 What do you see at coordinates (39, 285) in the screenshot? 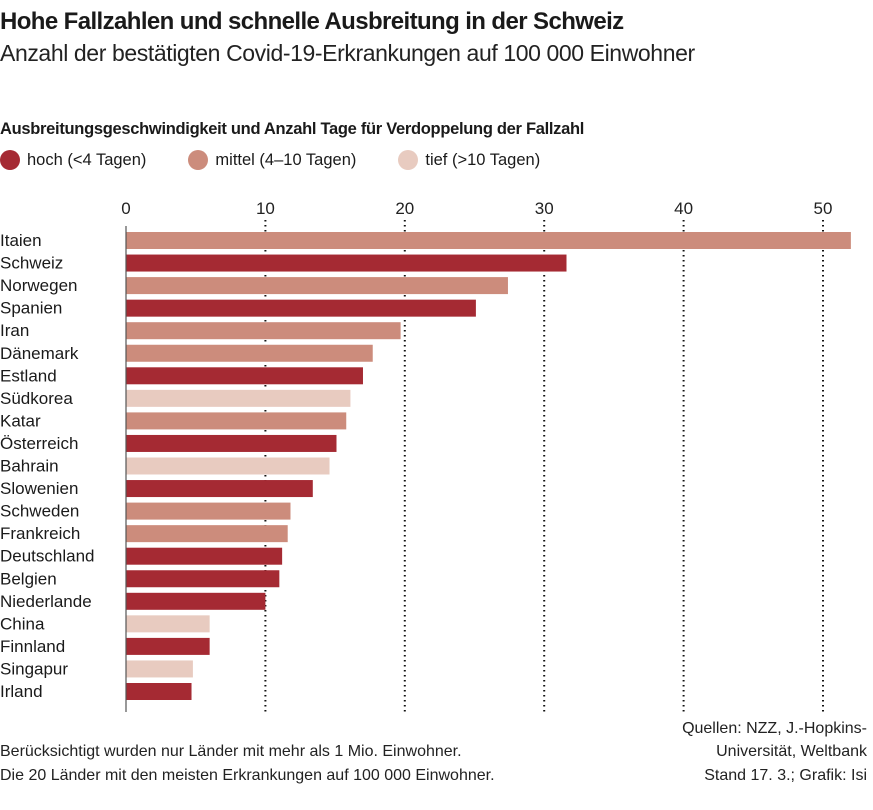
I see `category-label-norwegen: Norwegen` at bounding box center [39, 285].